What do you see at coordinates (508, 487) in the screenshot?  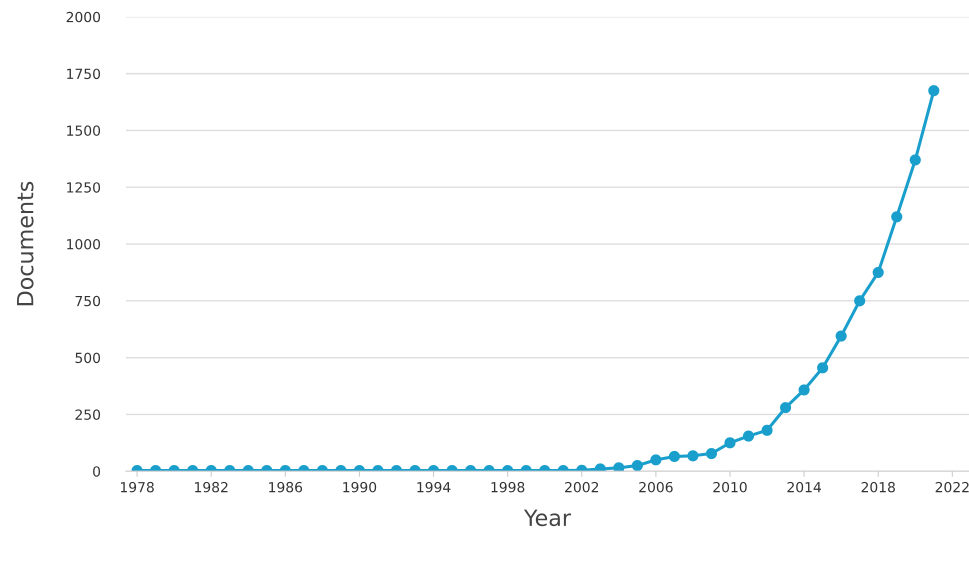 I see `x-tick-label: 1998` at bounding box center [508, 487].